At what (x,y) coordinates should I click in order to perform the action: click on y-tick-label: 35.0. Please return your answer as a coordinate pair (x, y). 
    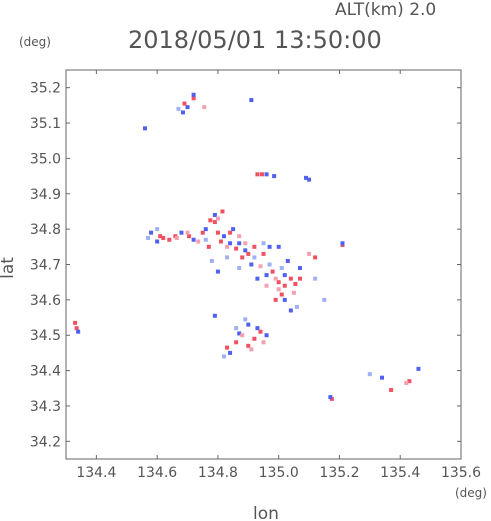
    Looking at the image, I should click on (45, 159).